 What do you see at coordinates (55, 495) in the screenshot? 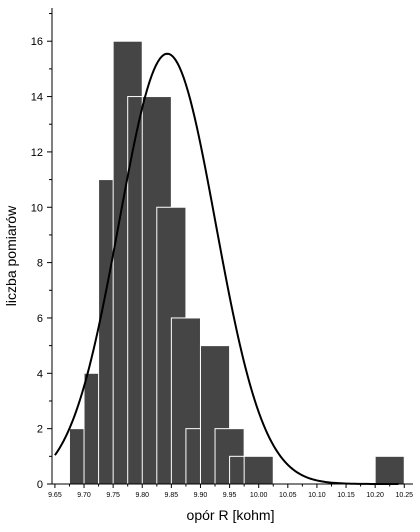
I see `x-tick-label: 9.65` at bounding box center [55, 495].